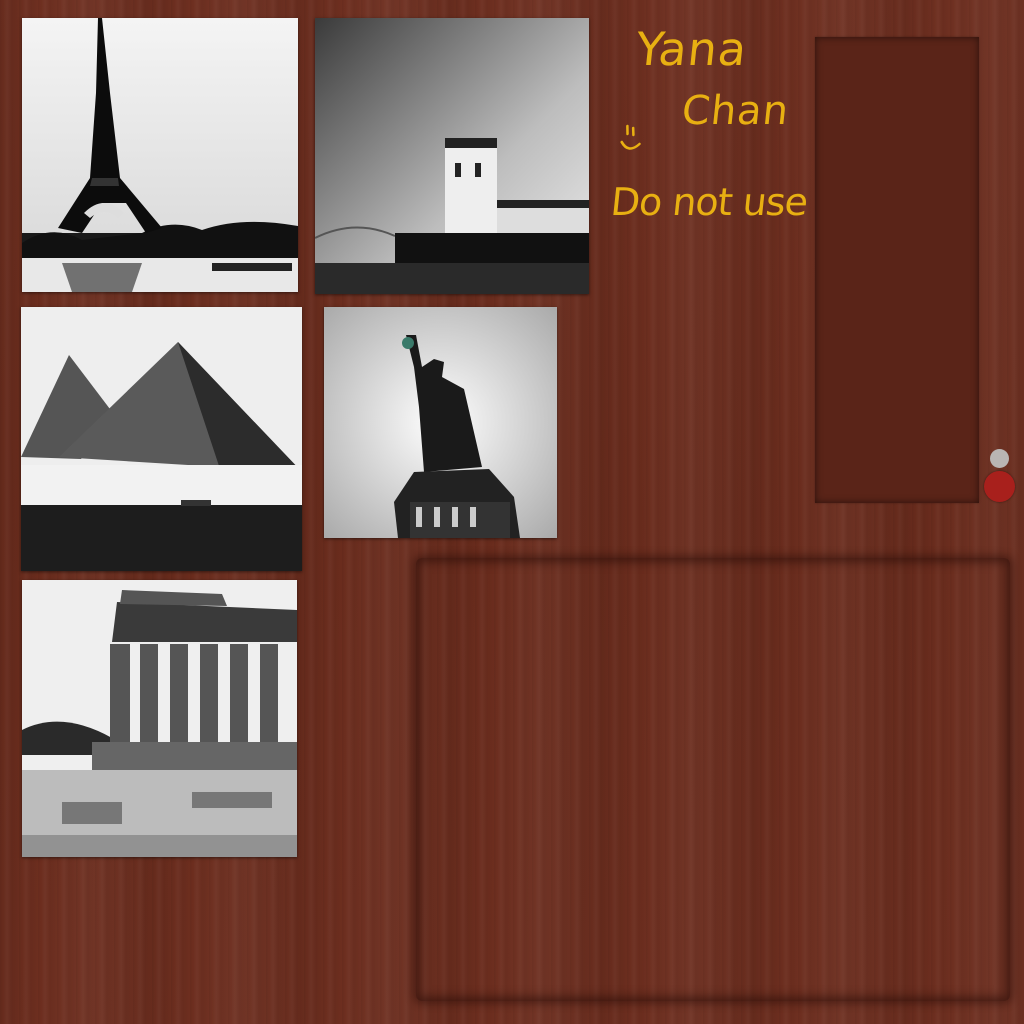 This screenshot has width=1024, height=1024. What do you see at coordinates (440, 422) in the screenshot?
I see `statue-of-liberty-photo` at bounding box center [440, 422].